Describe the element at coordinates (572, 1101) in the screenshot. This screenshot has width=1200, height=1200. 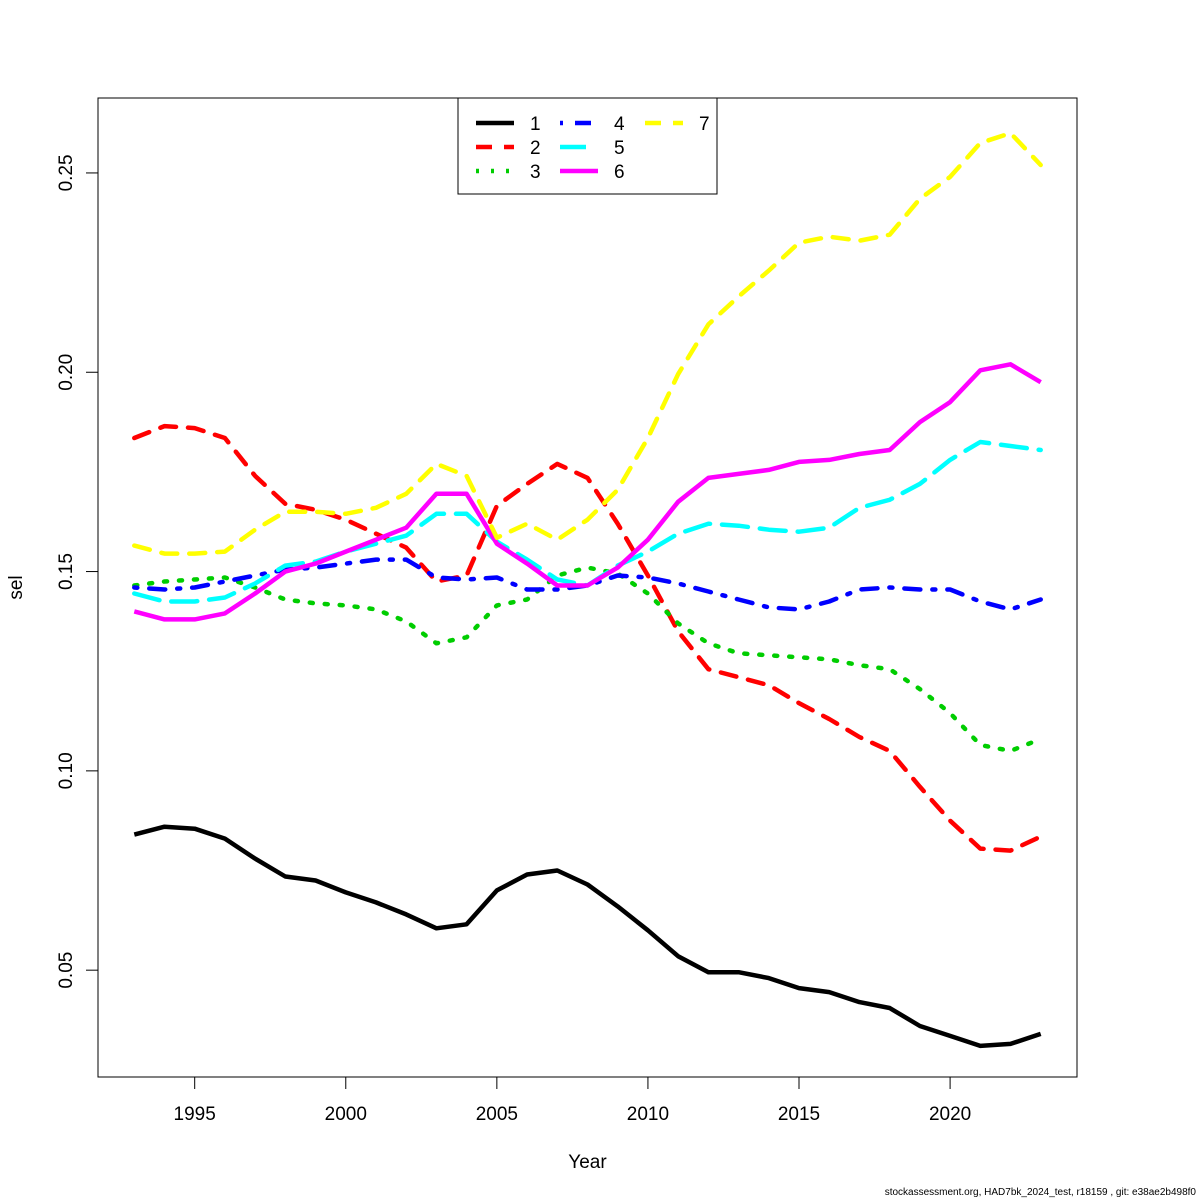
I see `x-axis: 1995 2000 2005 2010 2015 2020` at that location.